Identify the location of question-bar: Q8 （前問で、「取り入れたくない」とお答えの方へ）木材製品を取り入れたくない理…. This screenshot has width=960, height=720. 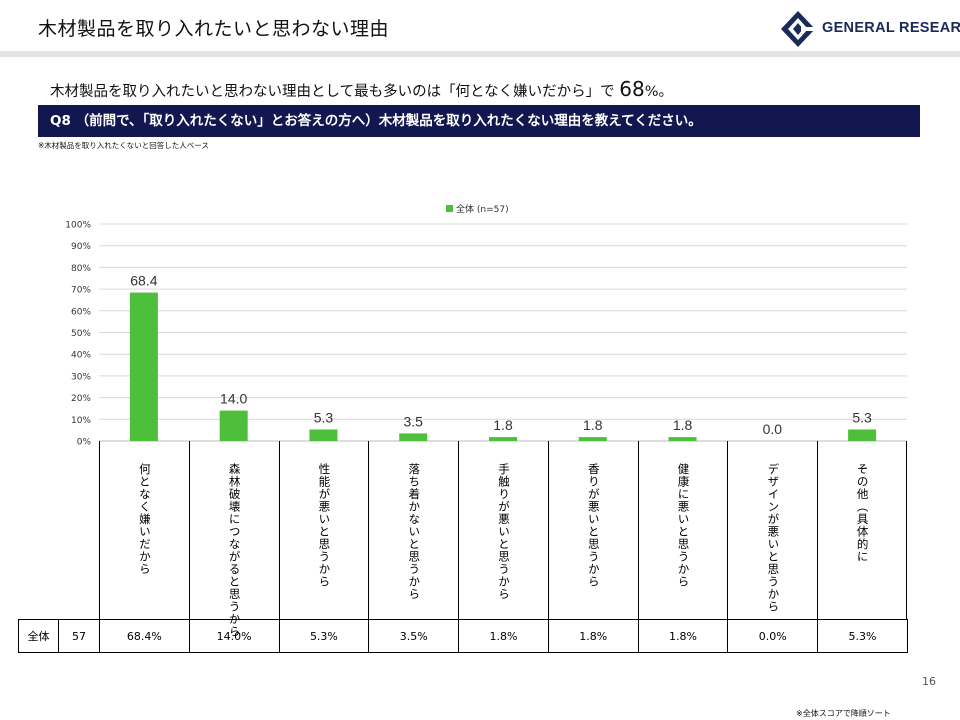
(479, 121).